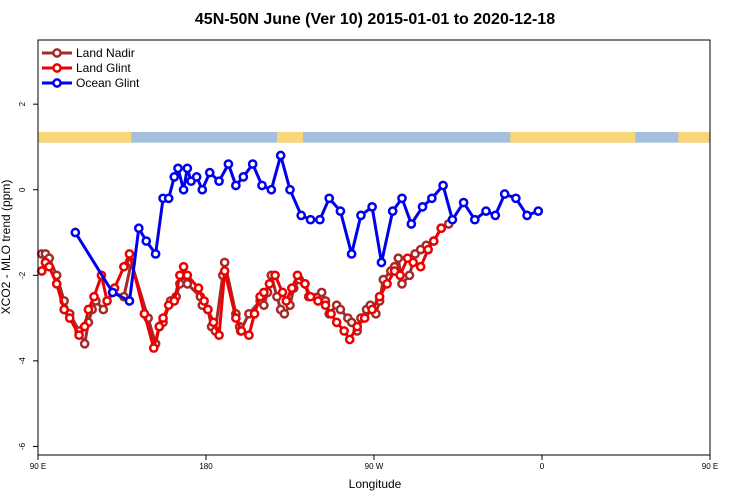 This screenshot has width=750, height=500. I want to click on x-tick-label: 180, so click(206, 466).